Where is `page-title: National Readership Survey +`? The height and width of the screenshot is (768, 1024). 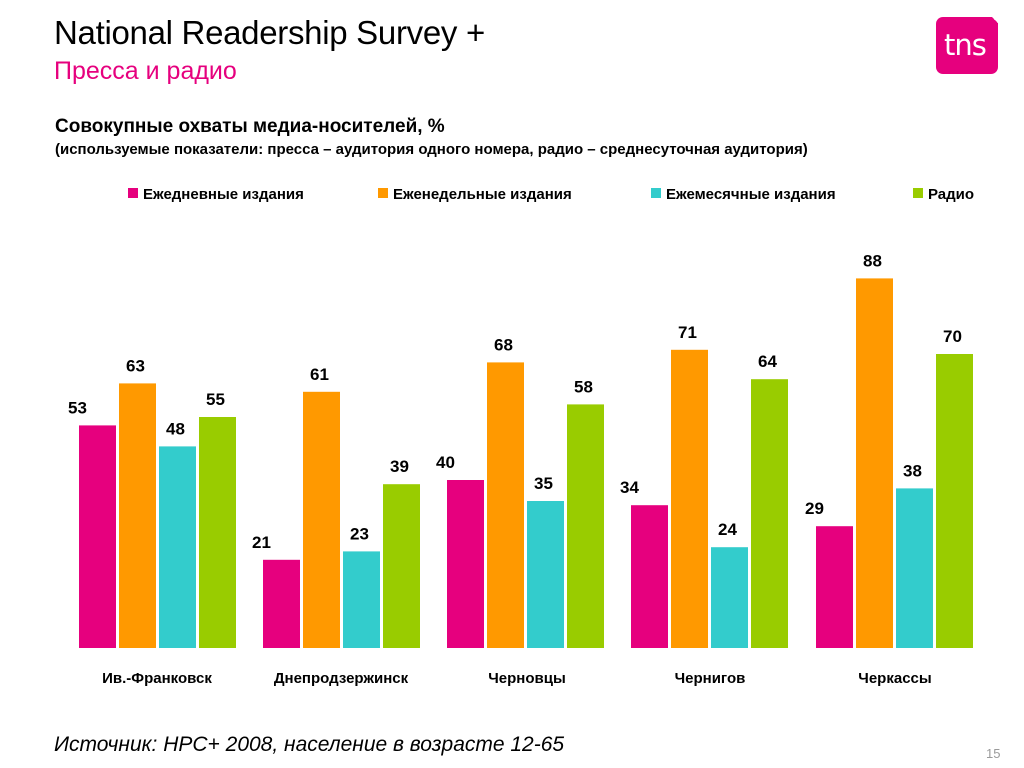 page-title: National Readership Survey + is located at coordinates (269, 32).